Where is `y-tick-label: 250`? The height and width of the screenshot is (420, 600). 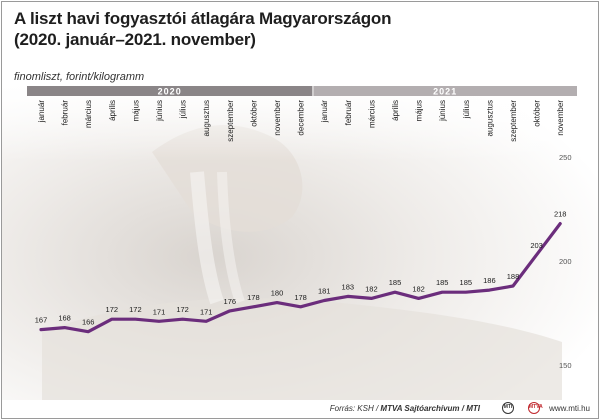
y-tick-label: 250 is located at coordinates (565, 157).